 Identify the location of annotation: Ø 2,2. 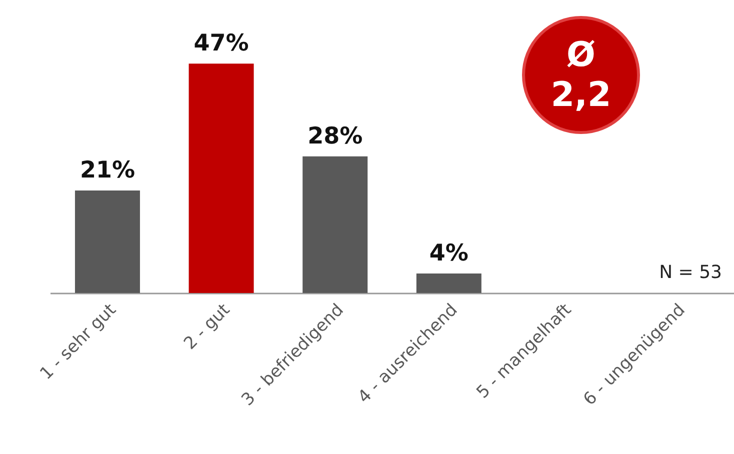
(581, 75).